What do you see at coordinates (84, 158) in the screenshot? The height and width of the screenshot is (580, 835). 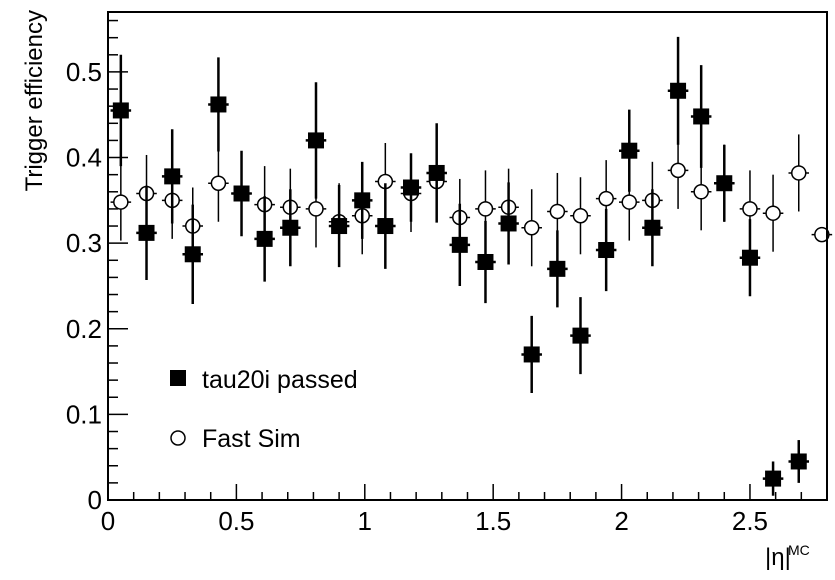 I see `y-tick-label: 0.4` at bounding box center [84, 158].